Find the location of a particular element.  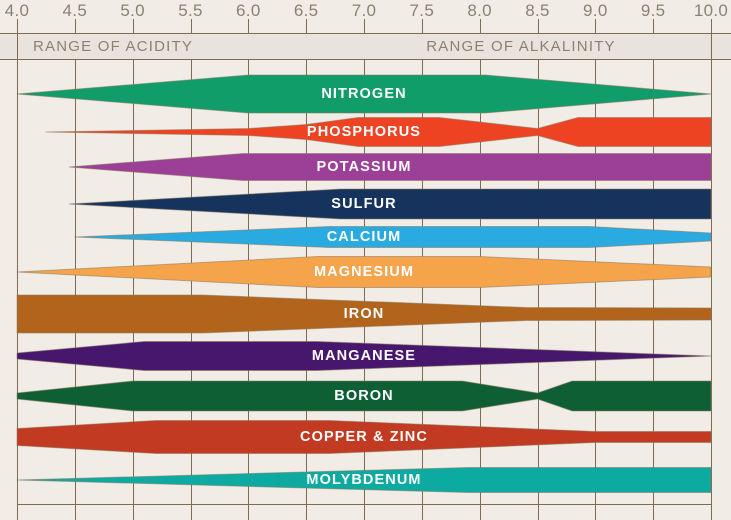

header-band is located at coordinates (365, 46).